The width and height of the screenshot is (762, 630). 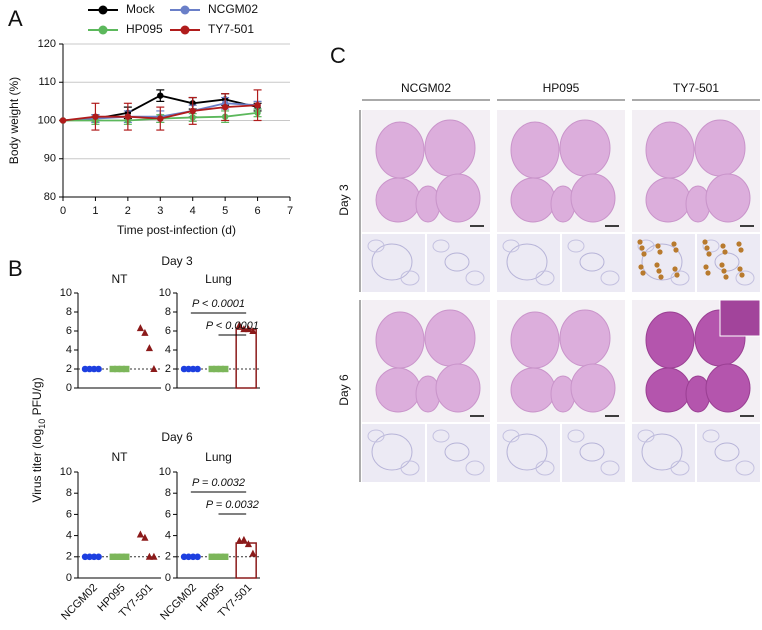 I want to click on histology-tile, so click(x=458, y=263).